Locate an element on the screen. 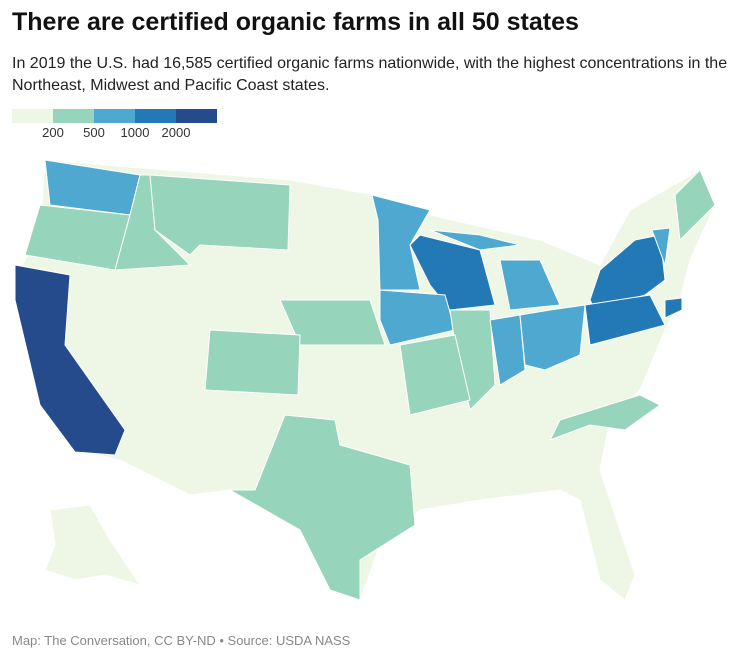  legend: 200 500 1000 2000 is located at coordinates (114, 124).